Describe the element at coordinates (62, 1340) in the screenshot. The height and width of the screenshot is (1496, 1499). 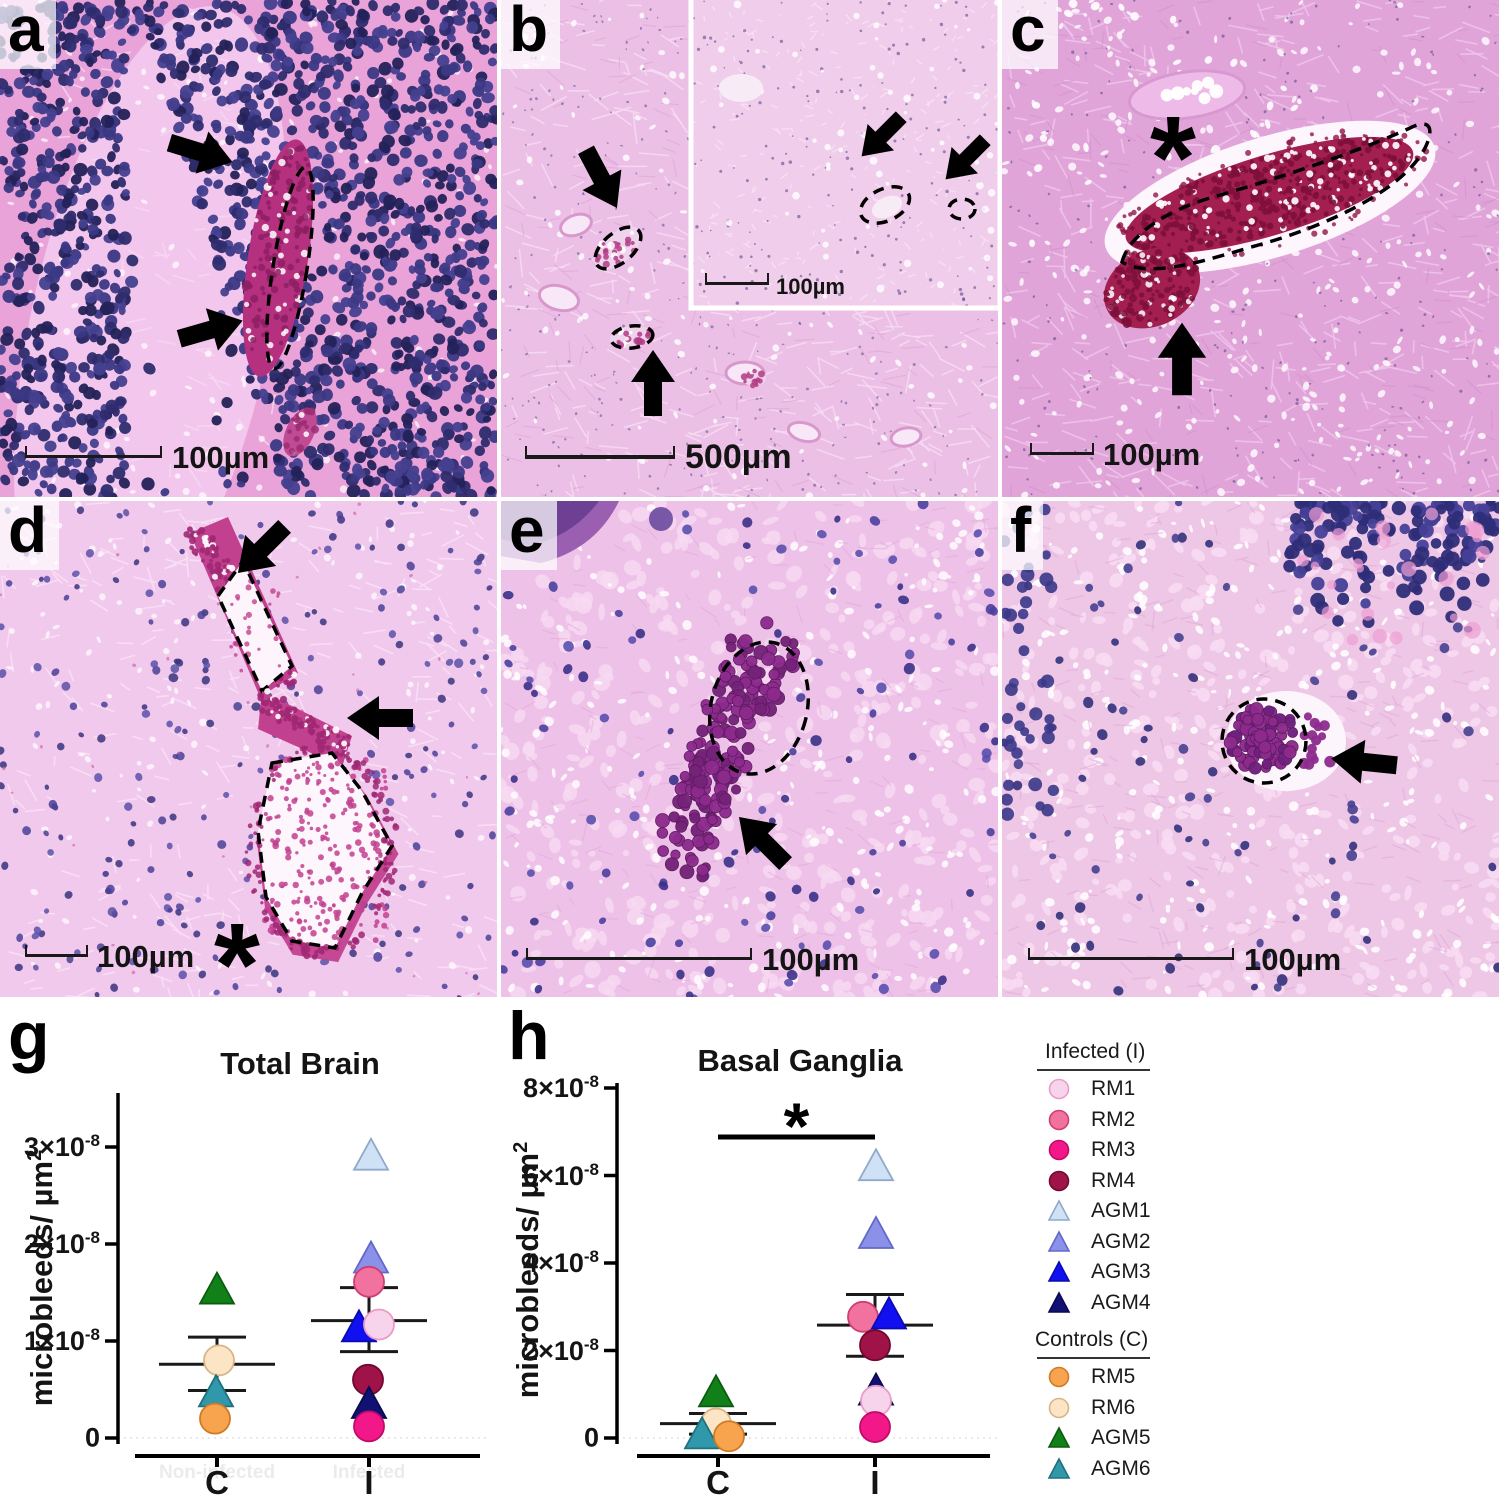
I see `y-tick-label: 1×10⁻⁸` at that location.